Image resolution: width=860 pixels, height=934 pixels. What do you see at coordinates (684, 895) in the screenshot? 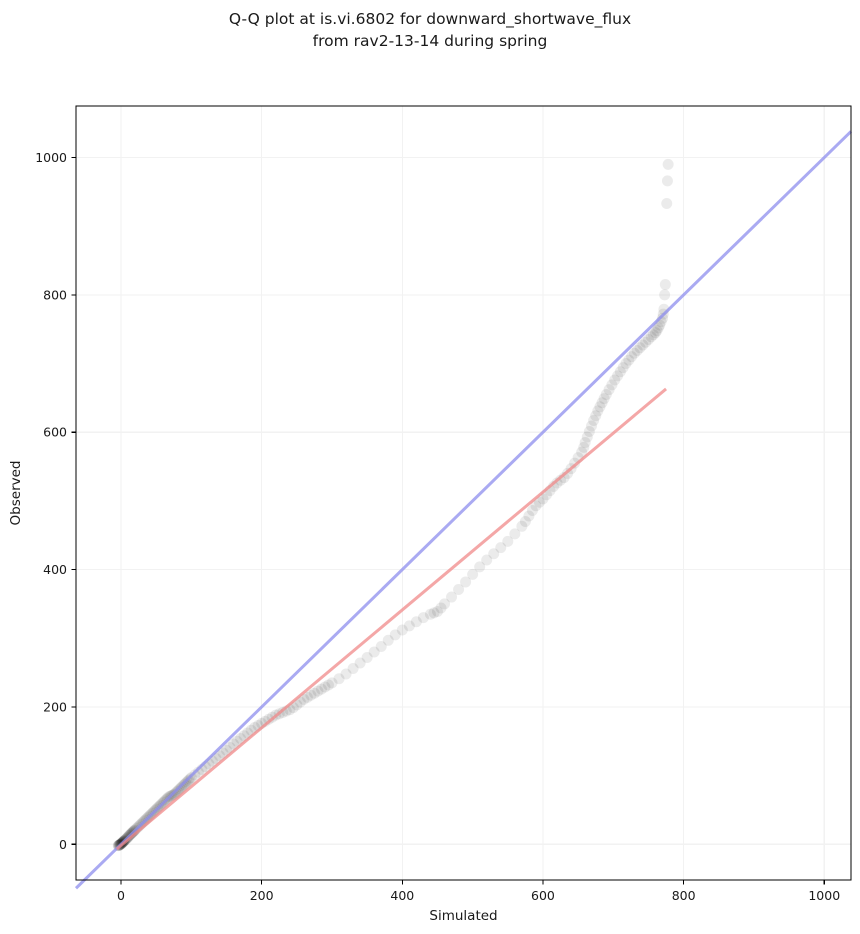
I see `x-tick-label: 800` at bounding box center [684, 895].